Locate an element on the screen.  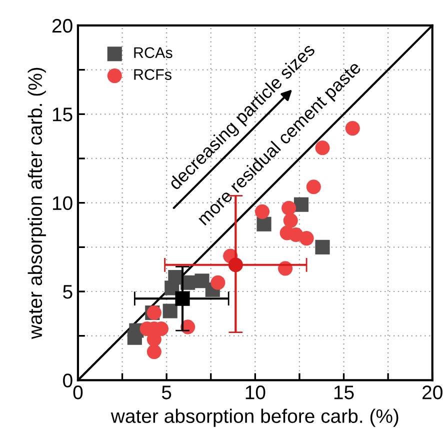
y-tick-label: 20 is located at coordinates (62, 25).